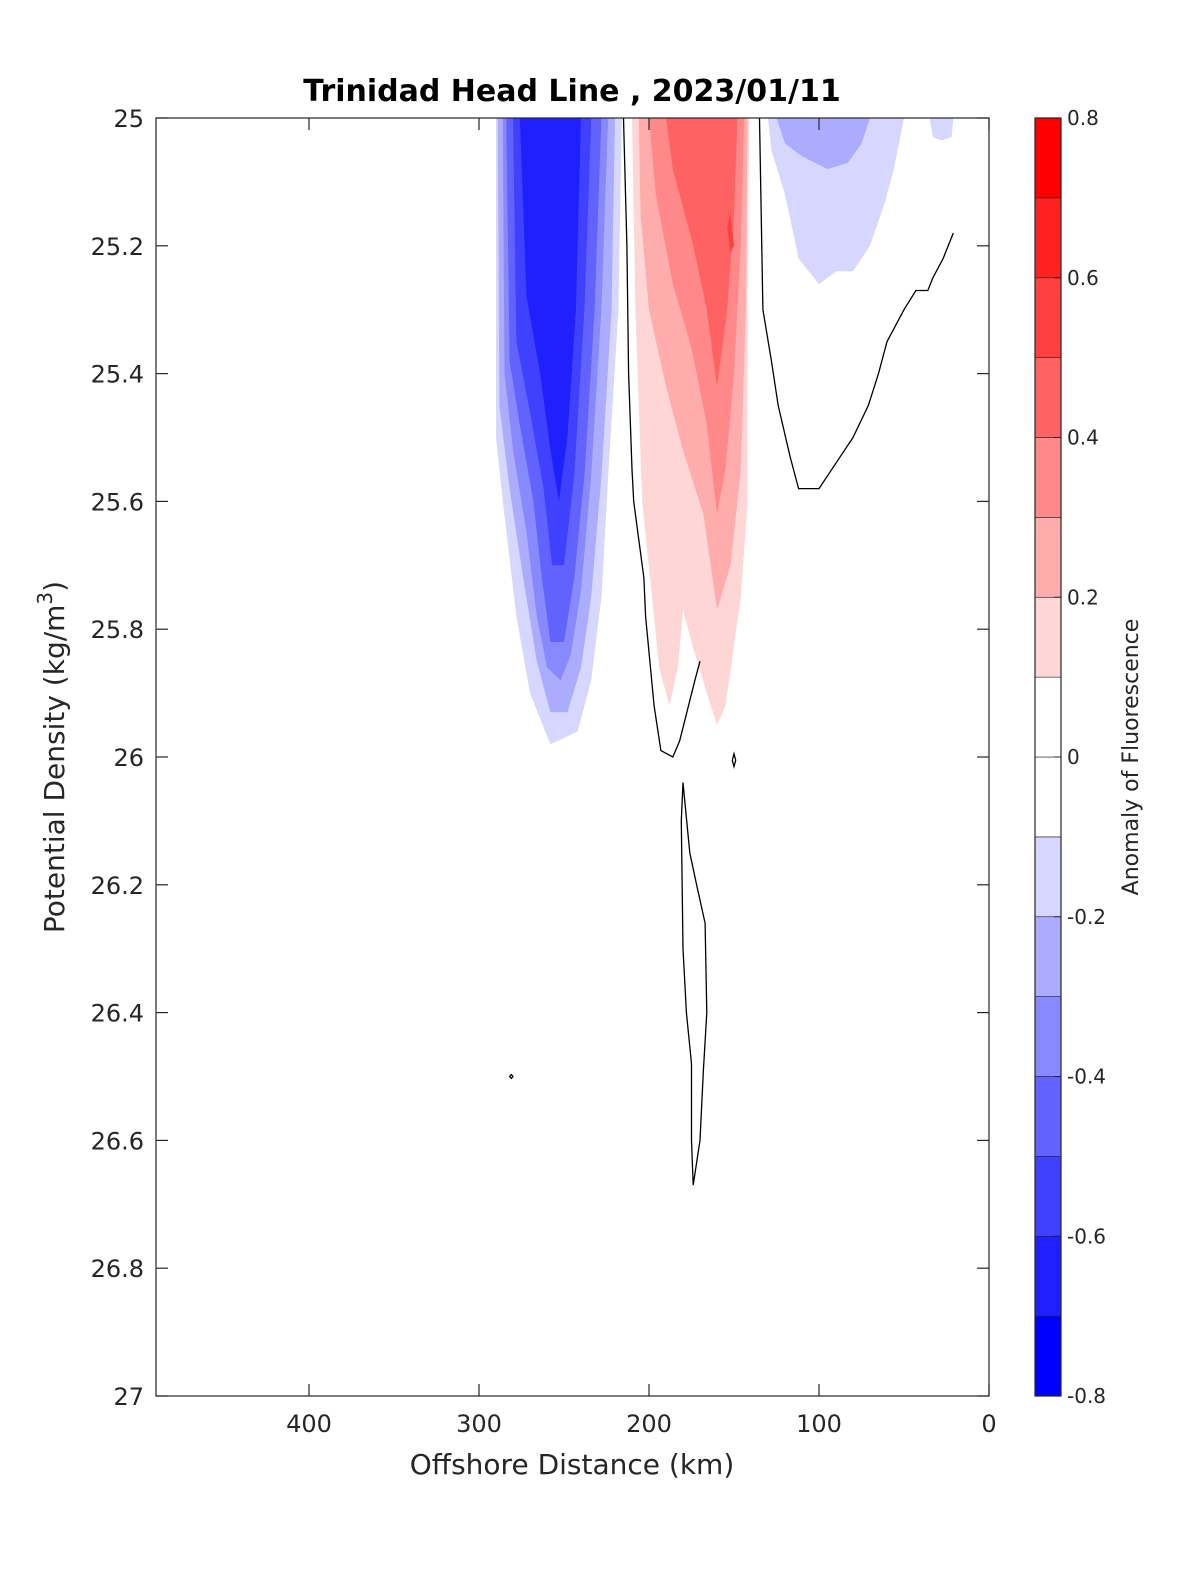  I want to click on colorbar-tick-label: -0.4, so click(1086, 1077).